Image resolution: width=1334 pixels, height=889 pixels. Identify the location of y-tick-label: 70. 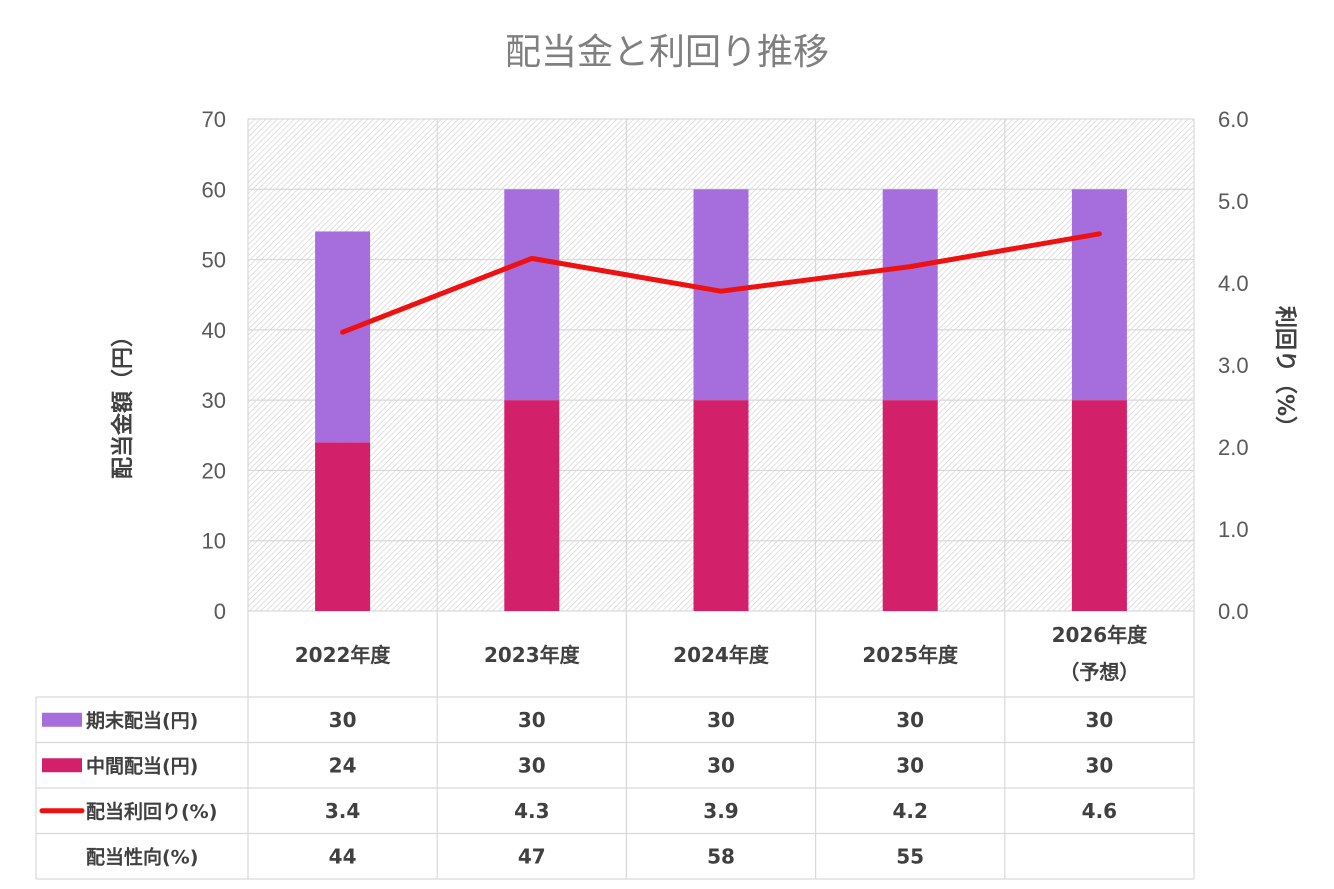
(214, 119).